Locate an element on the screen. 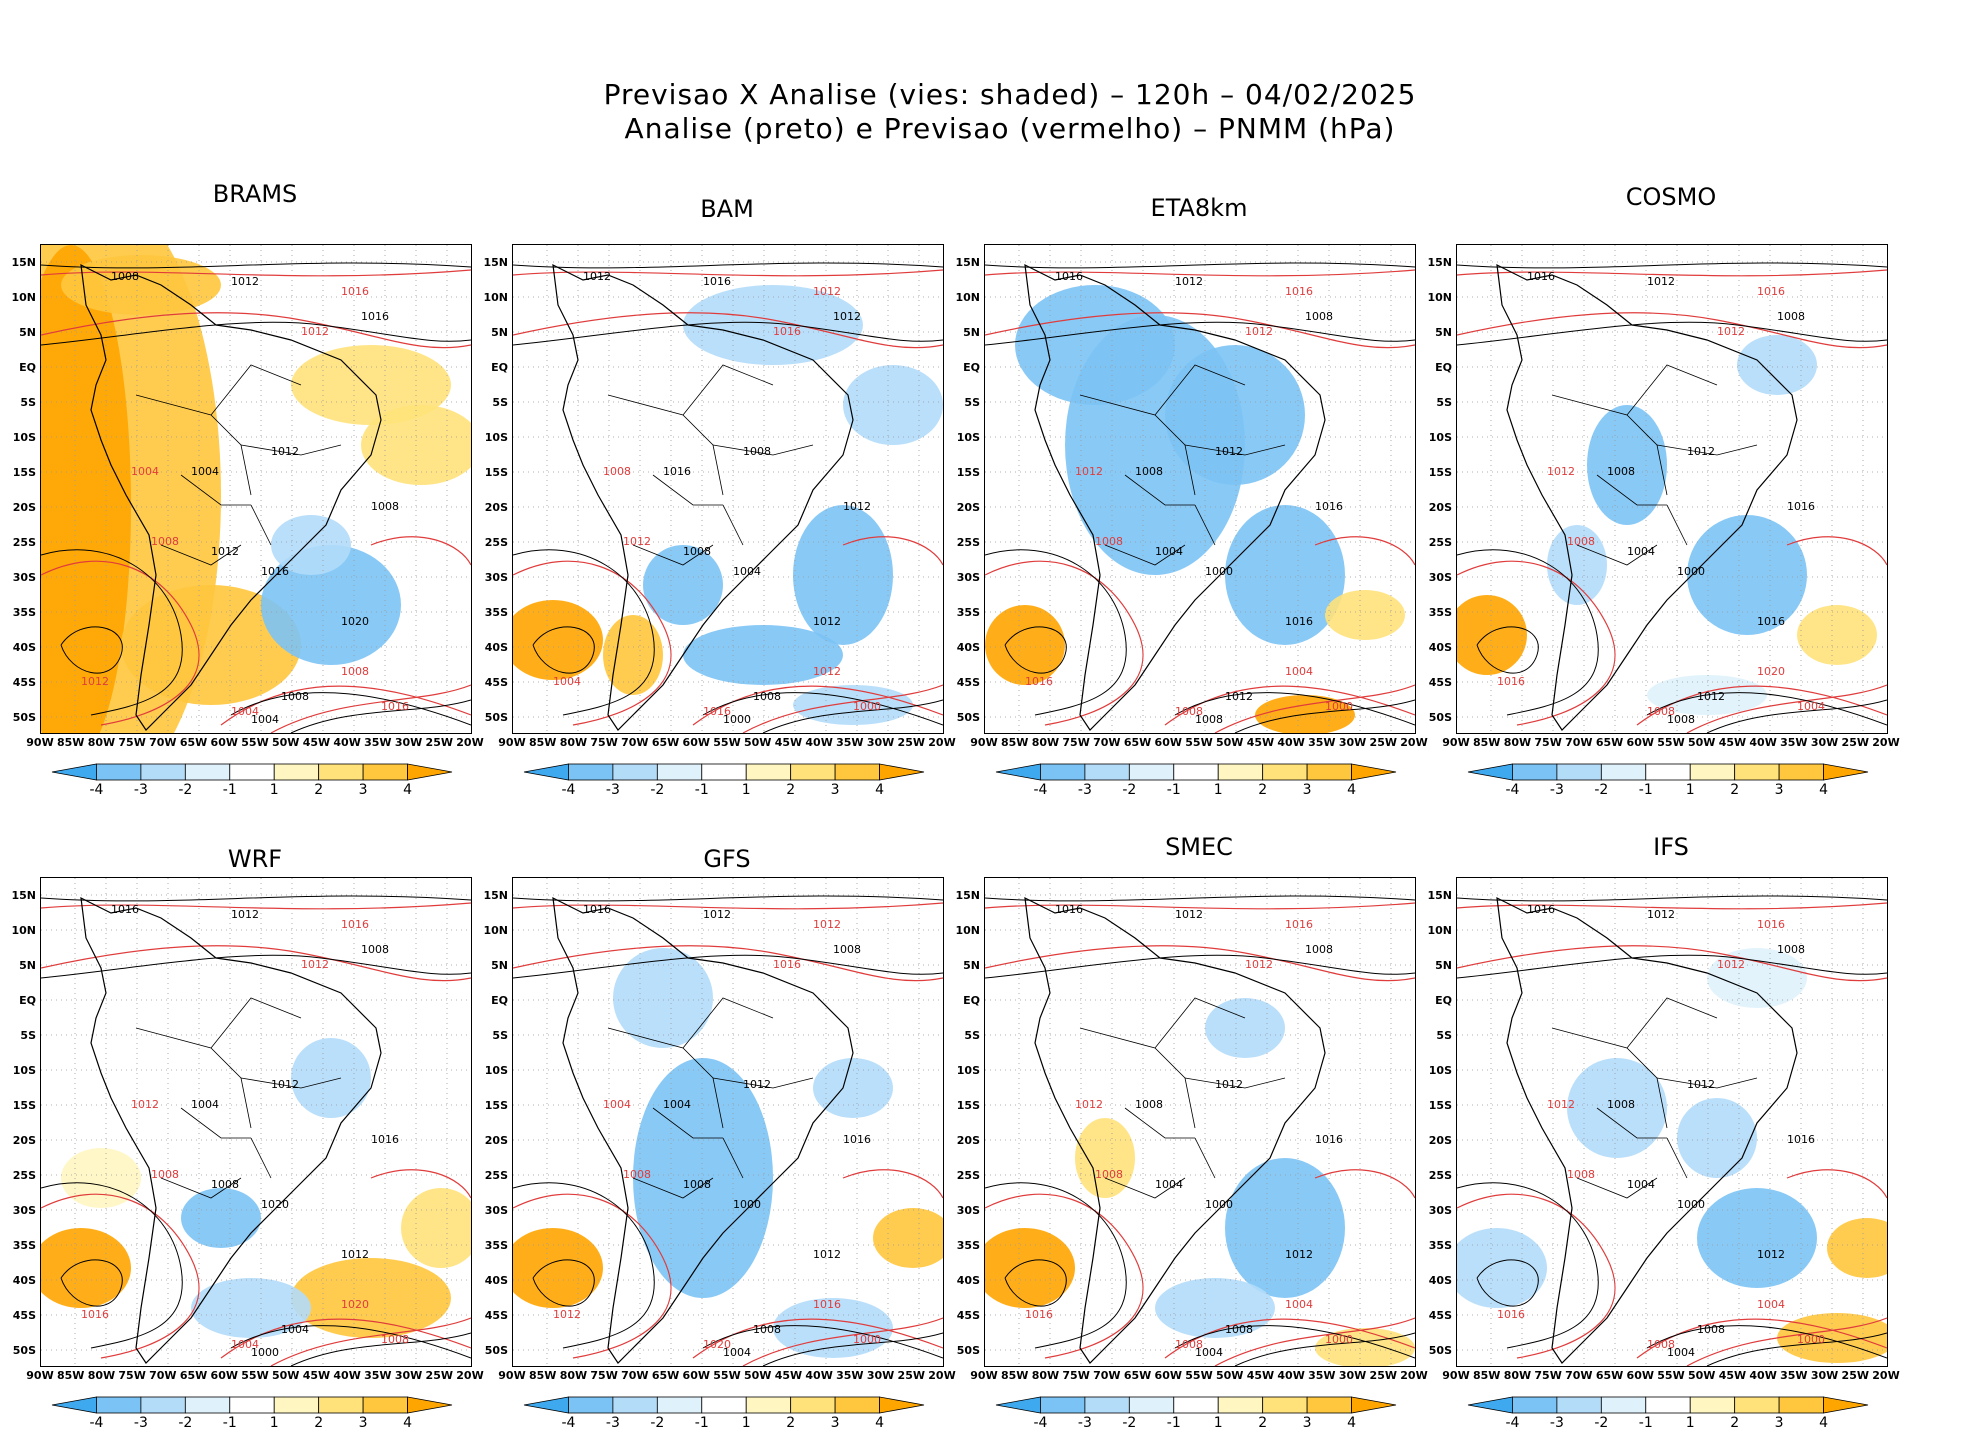  lon-tick-label: 20W is located at coordinates (470, 1375).